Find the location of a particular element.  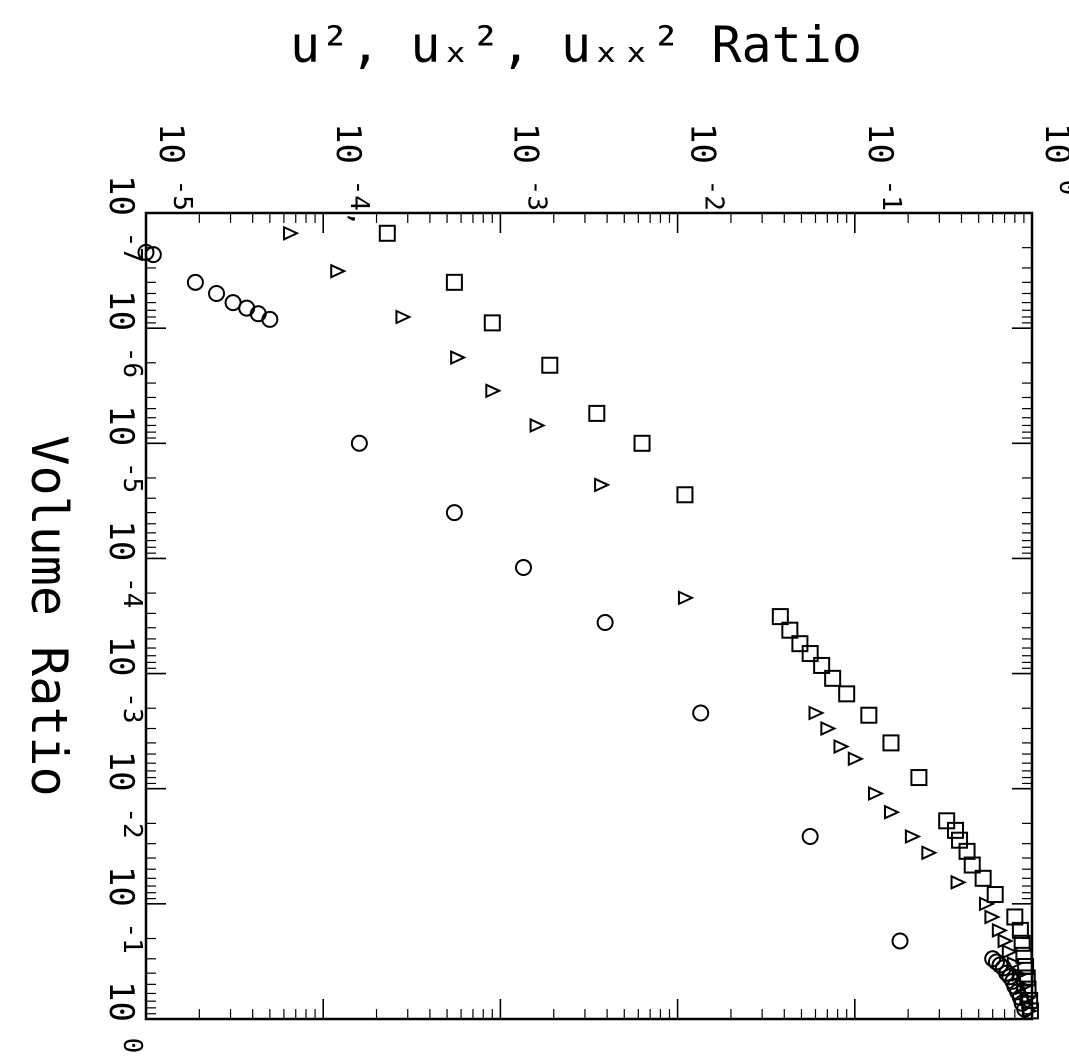

y-tick-label: 10 -4, is located at coordinates (351, 175).